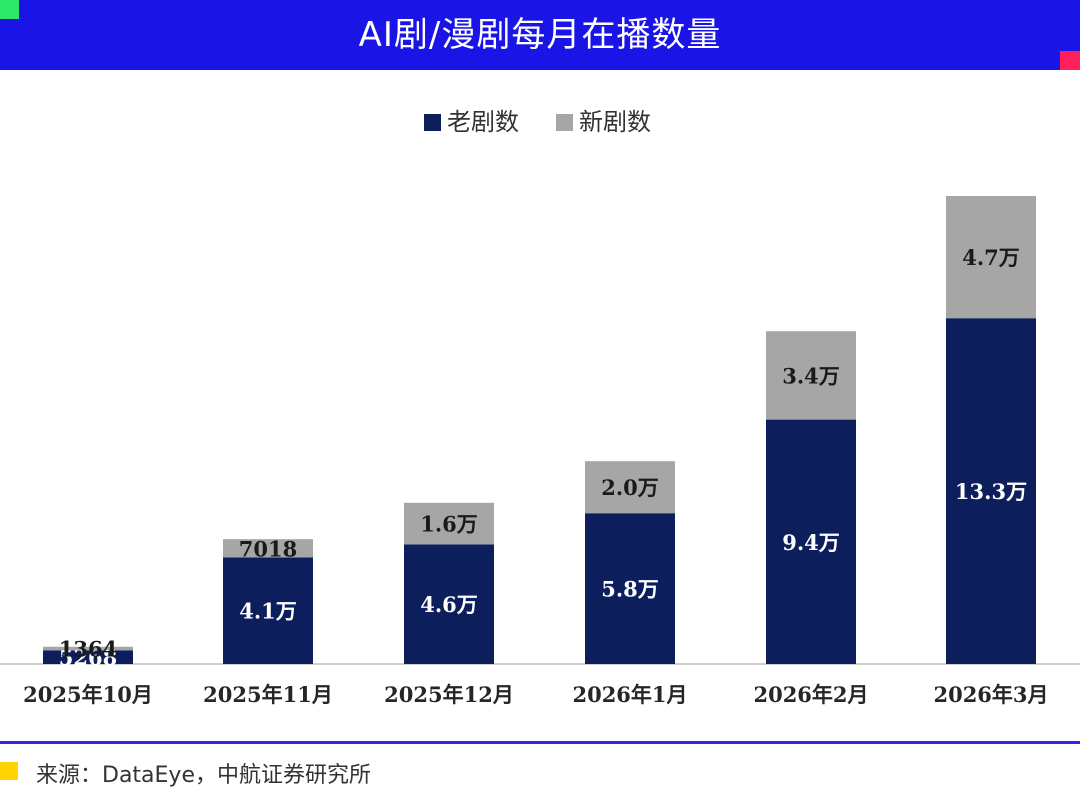  I want to click on x-tick-label-4: 2026年2月, so click(810, 694).